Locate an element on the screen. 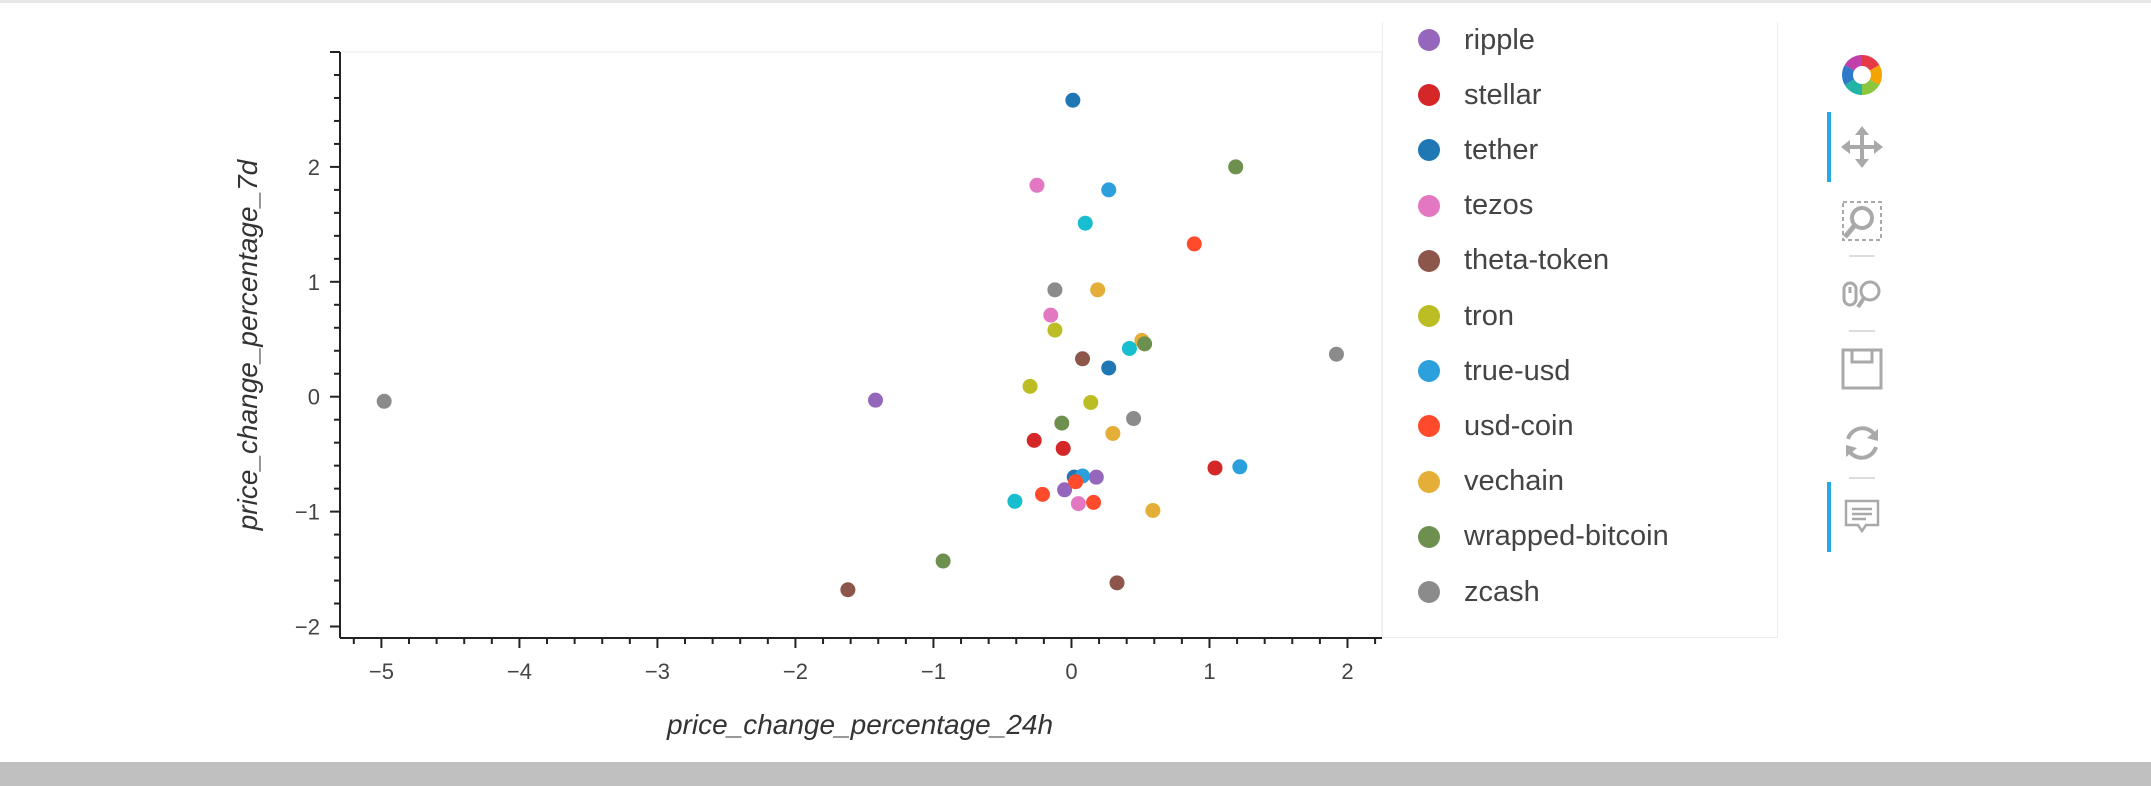 The image size is (2151, 786). legend-item: theta-token is located at coordinates (1496, 261).